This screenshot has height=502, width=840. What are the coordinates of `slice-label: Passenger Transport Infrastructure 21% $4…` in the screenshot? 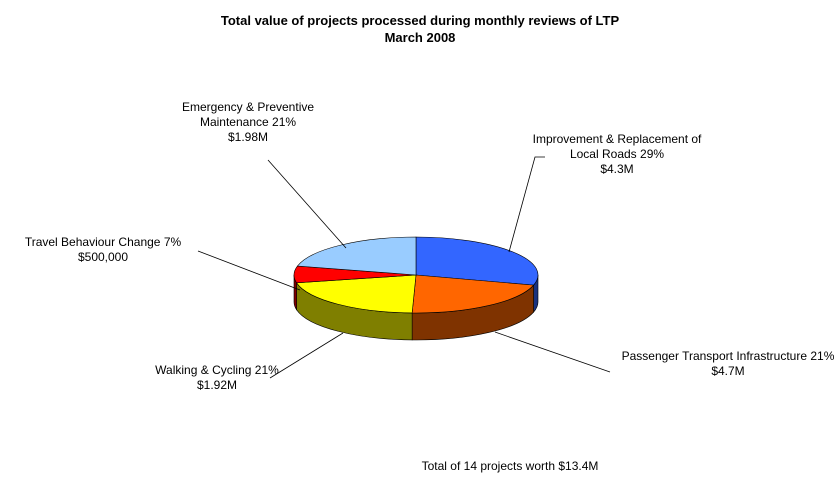 It's located at (728, 364).